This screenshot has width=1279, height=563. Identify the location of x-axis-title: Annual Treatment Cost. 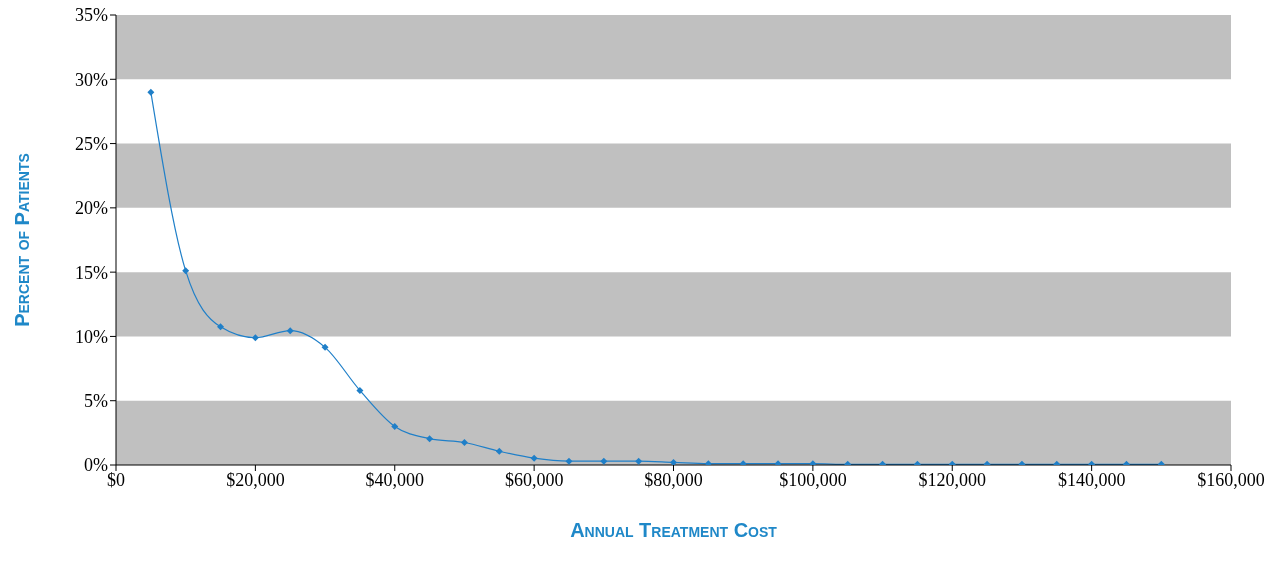
(674, 530).